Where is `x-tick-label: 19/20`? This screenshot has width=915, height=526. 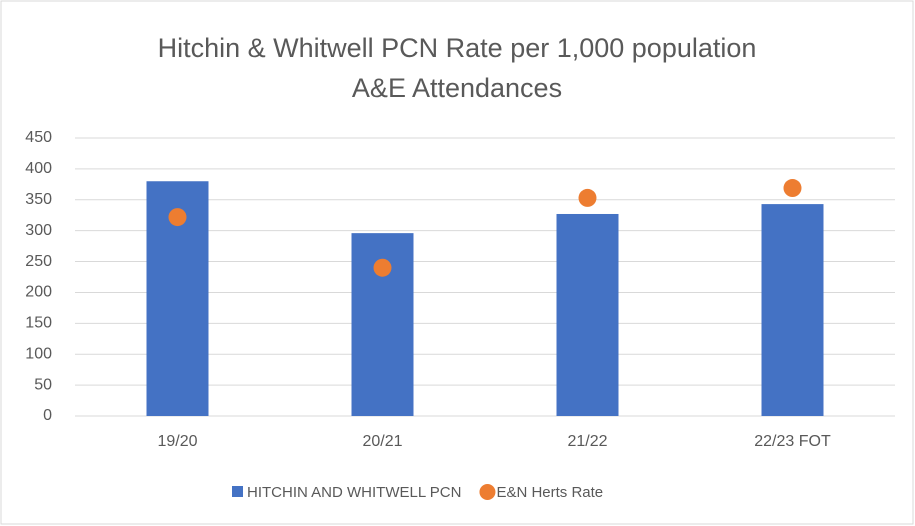 x-tick-label: 19/20 is located at coordinates (177, 441).